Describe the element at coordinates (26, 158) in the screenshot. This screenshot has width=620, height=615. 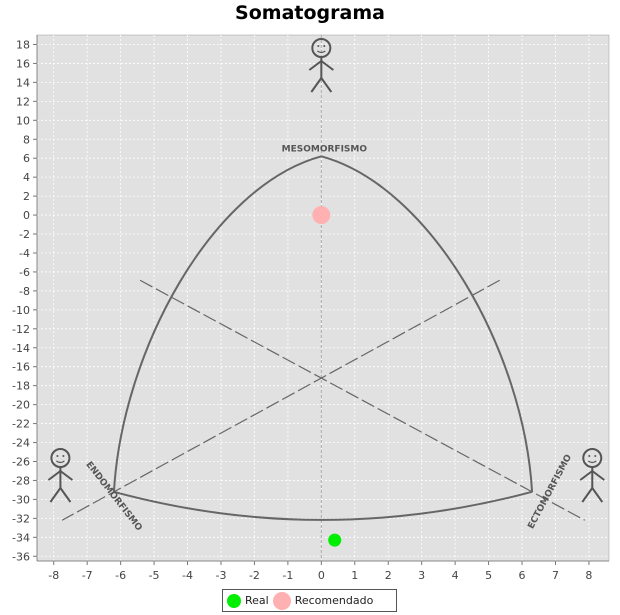
I see `y-tick-label: 6` at that location.